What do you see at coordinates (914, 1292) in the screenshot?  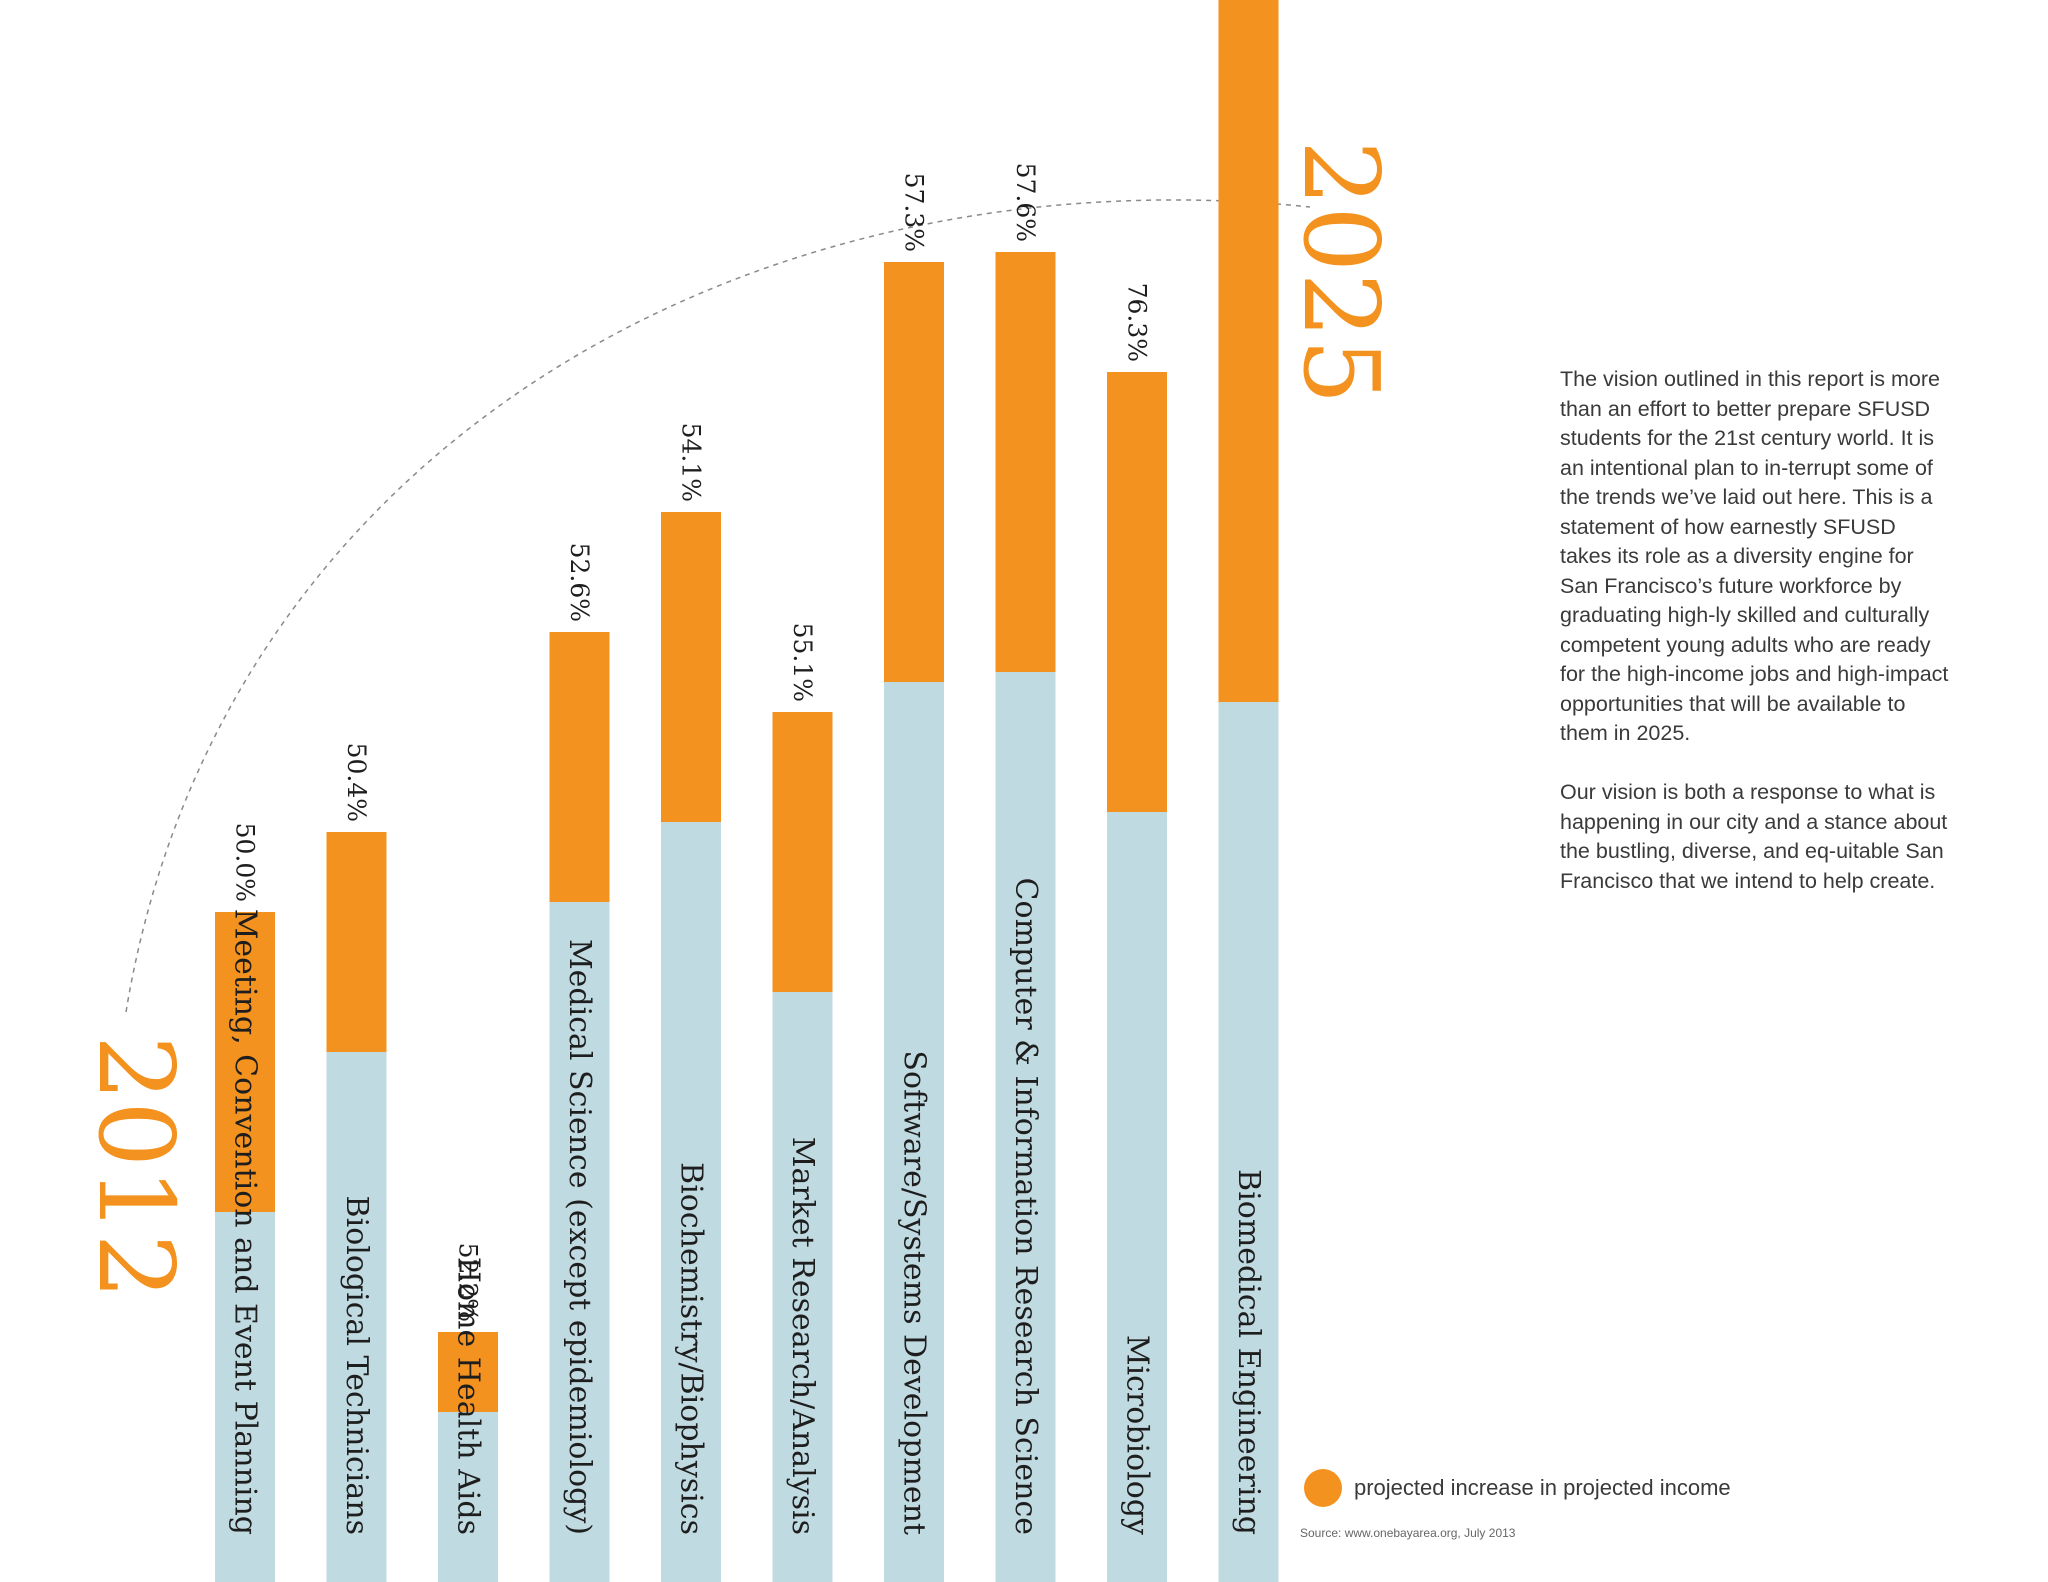 I see `bar-category-label: Software/Systems Development` at bounding box center [914, 1292].